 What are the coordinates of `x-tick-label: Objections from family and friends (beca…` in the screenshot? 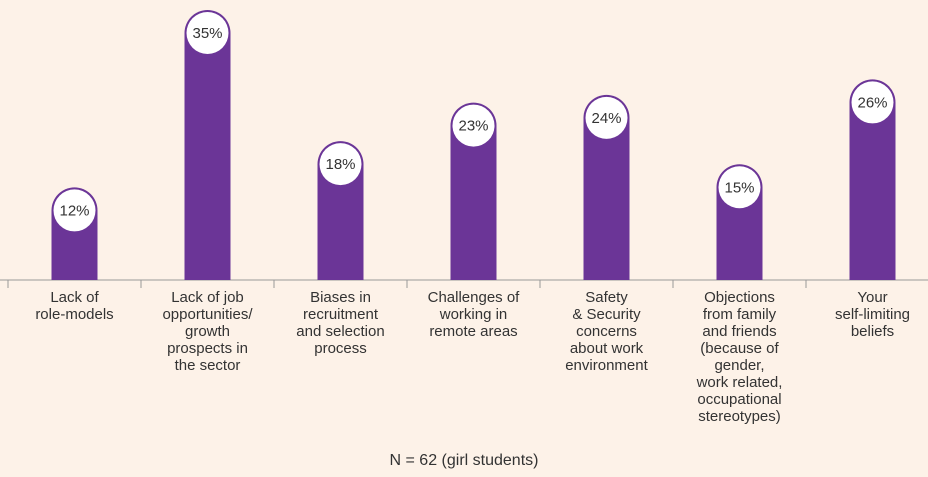 It's located at (739, 357).